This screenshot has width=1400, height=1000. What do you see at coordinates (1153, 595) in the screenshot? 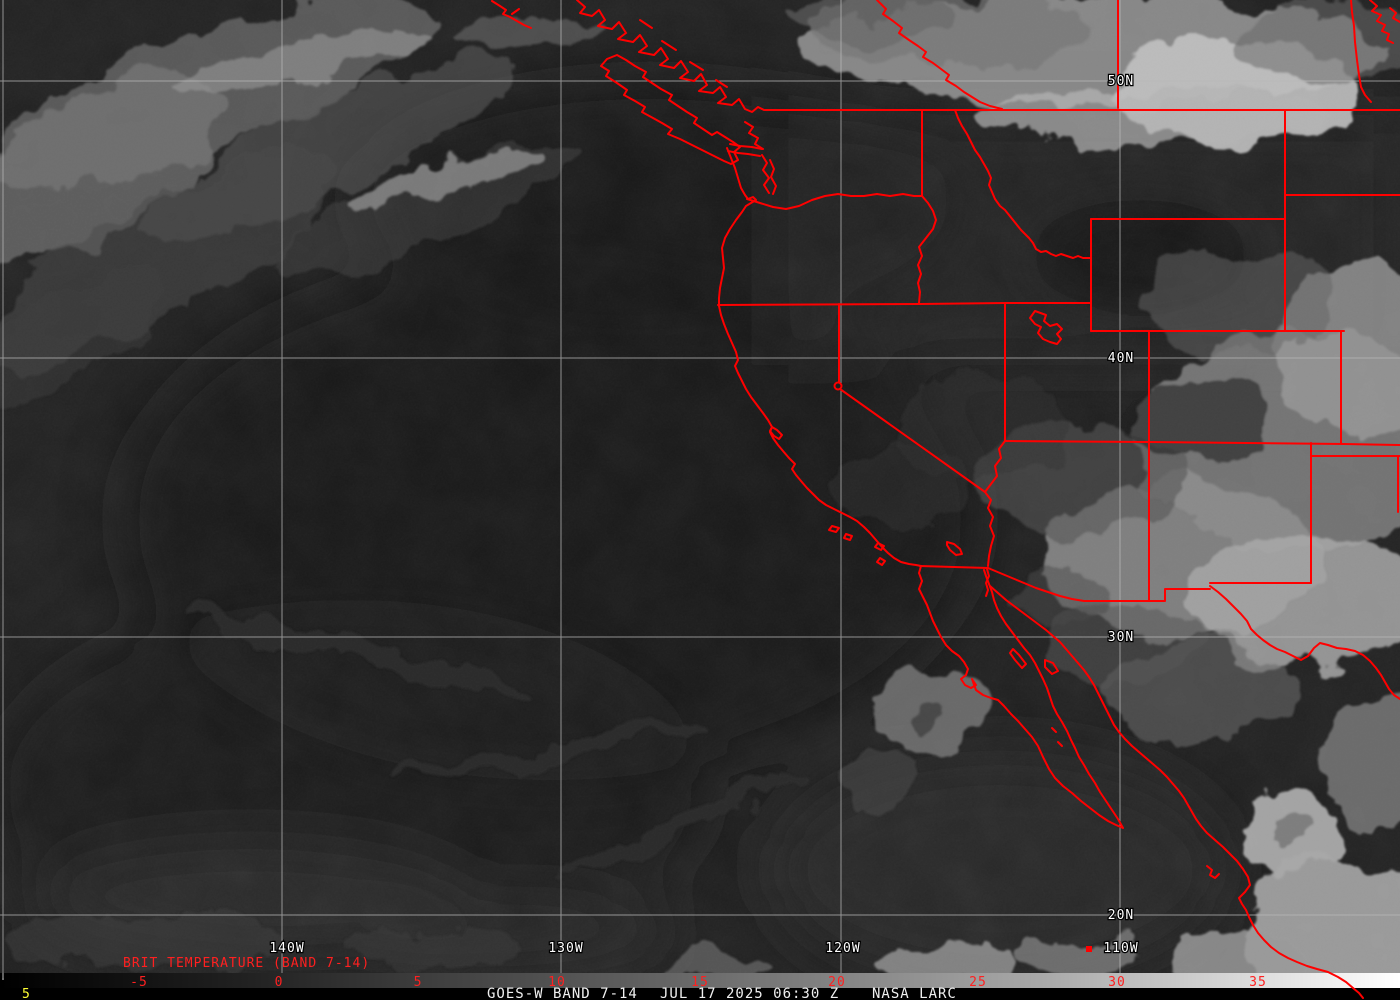
I see `border-nm-bootheel` at bounding box center [1153, 595].